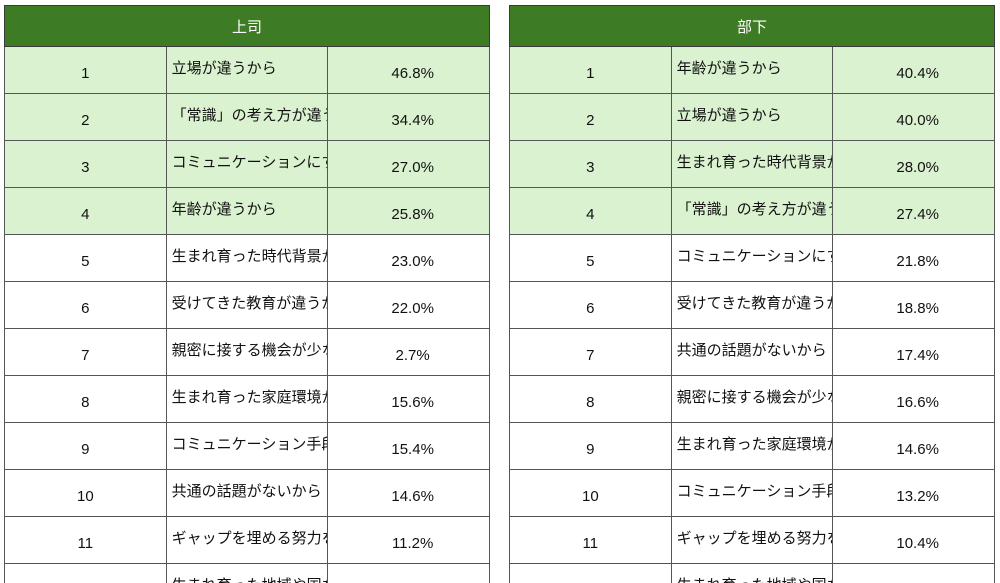 Image resolution: width=1000 pixels, height=583 pixels. I want to click on percentage-cell: 40.4%, so click(913, 70).